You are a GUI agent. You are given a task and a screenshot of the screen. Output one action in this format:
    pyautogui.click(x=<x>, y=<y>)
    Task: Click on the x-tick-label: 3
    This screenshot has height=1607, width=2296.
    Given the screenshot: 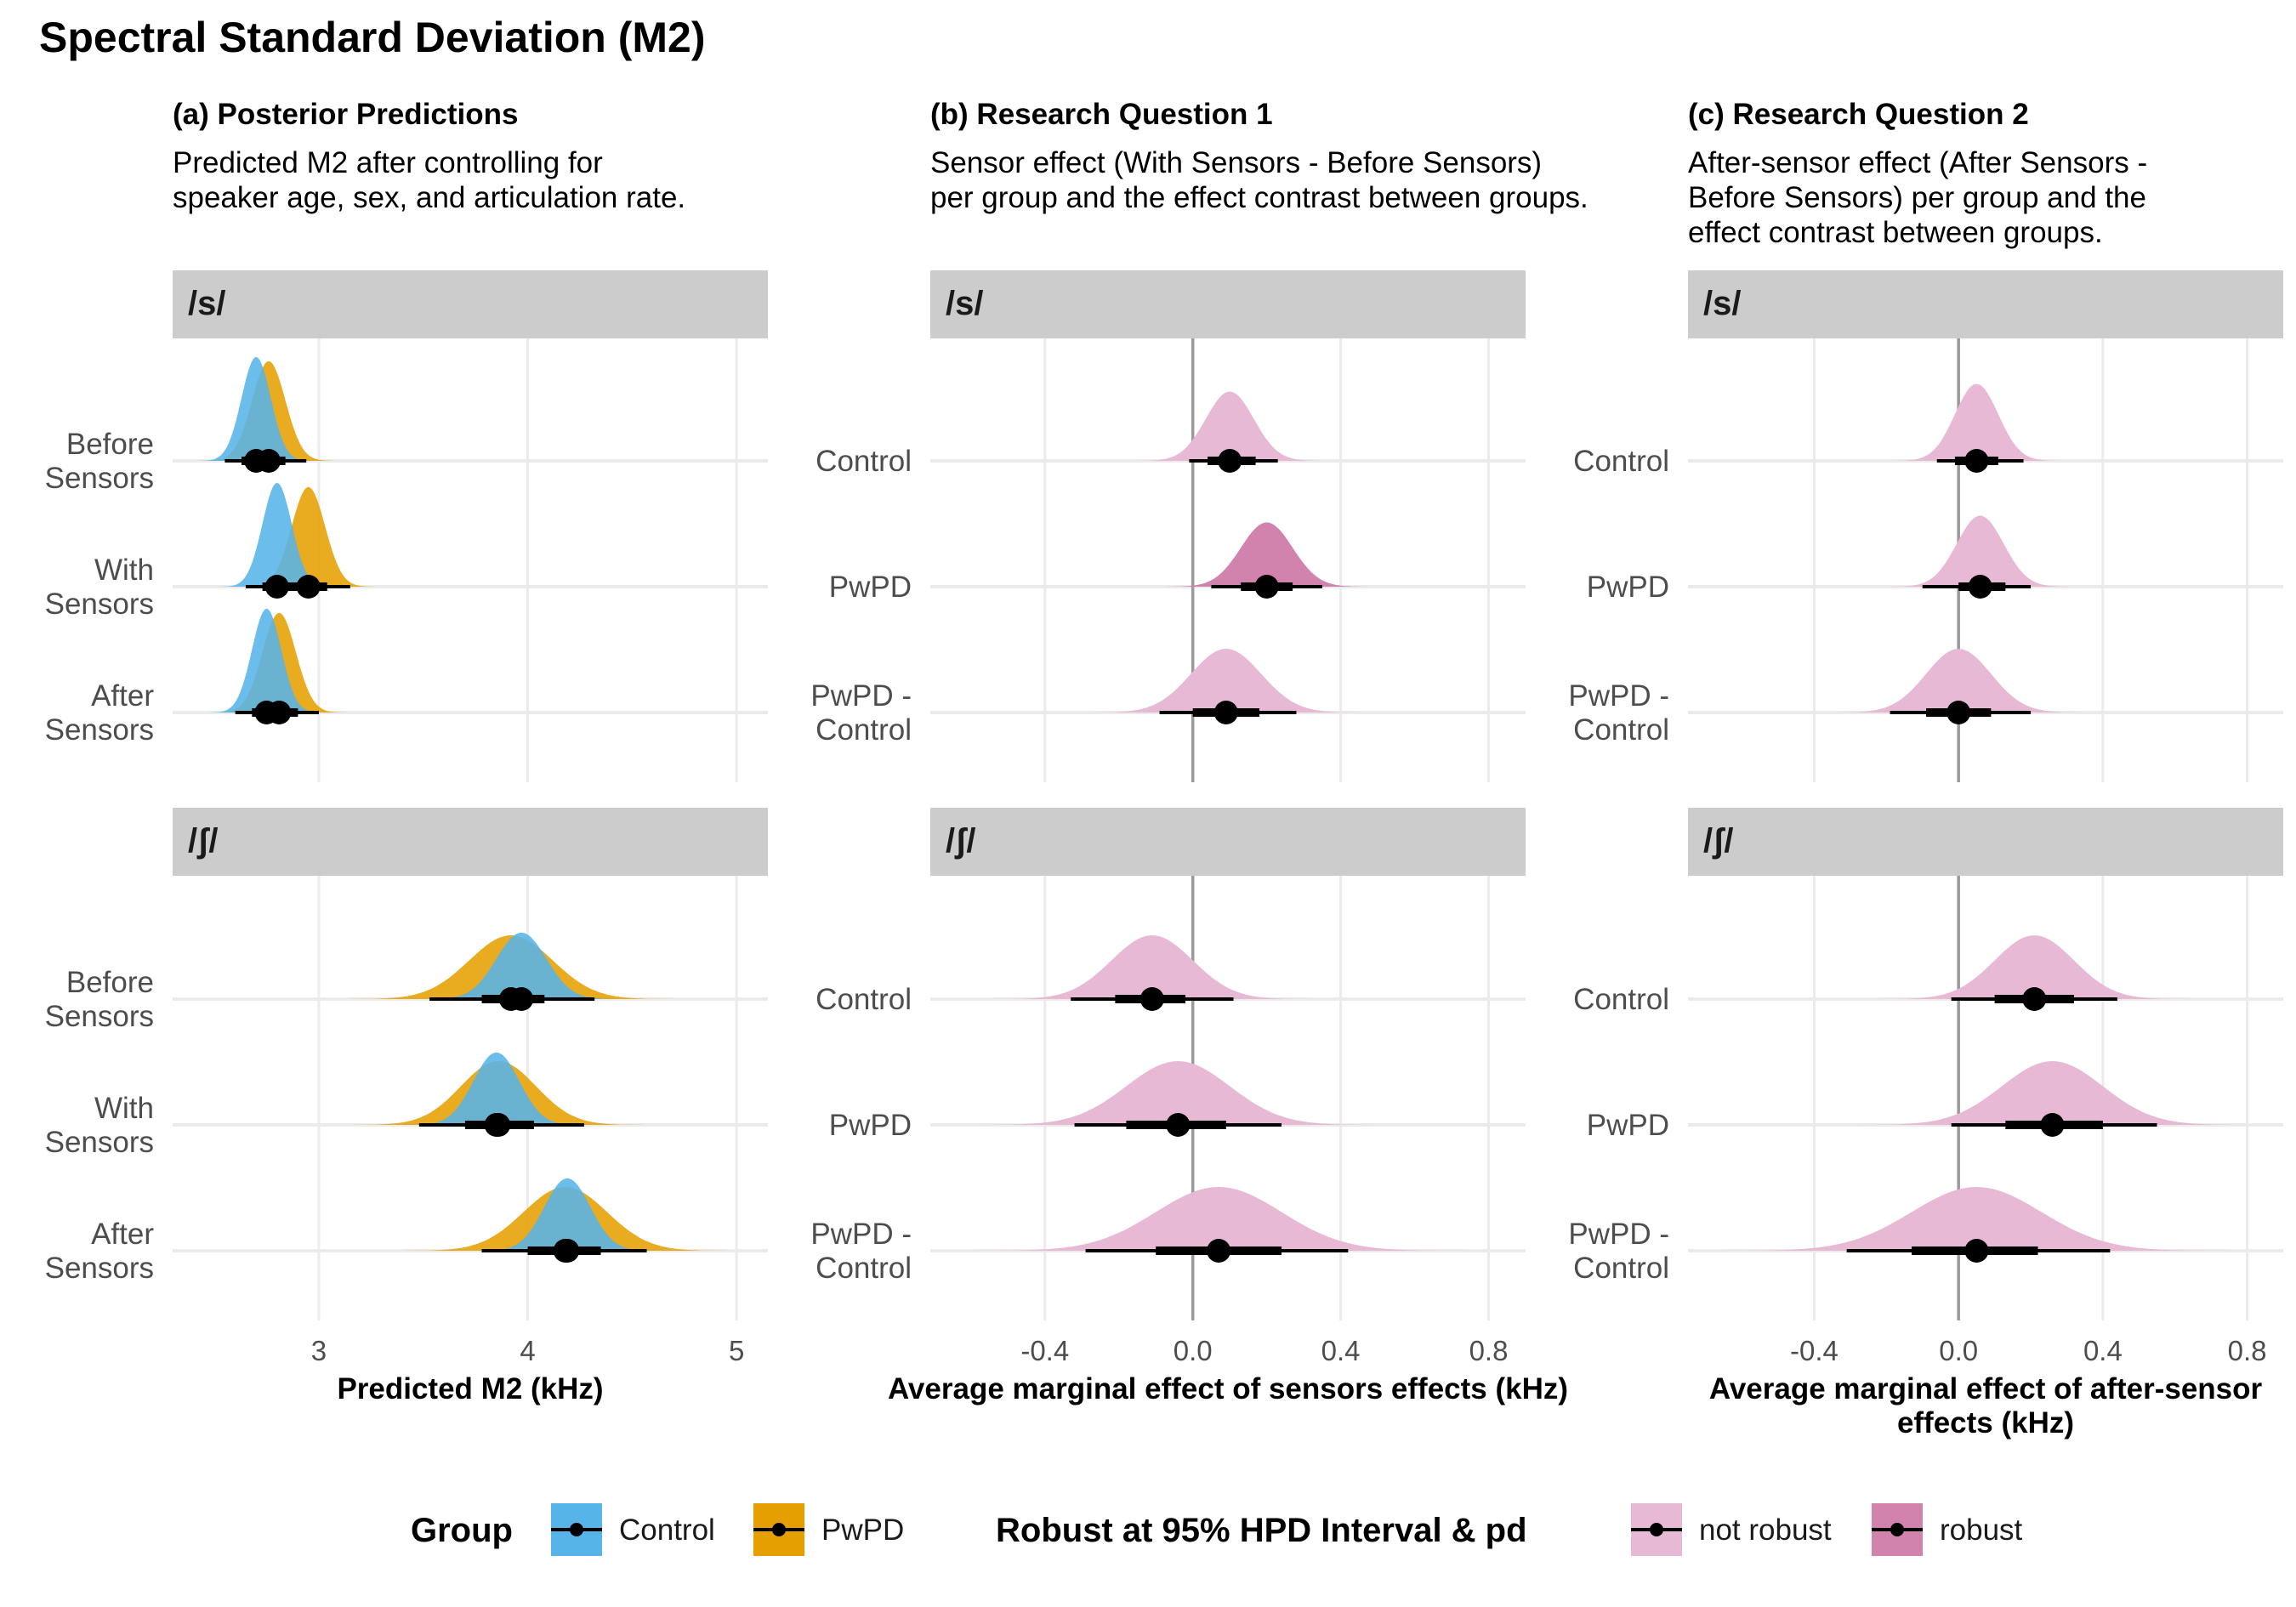 What is the action you would take?
    pyautogui.click(x=319, y=1351)
    